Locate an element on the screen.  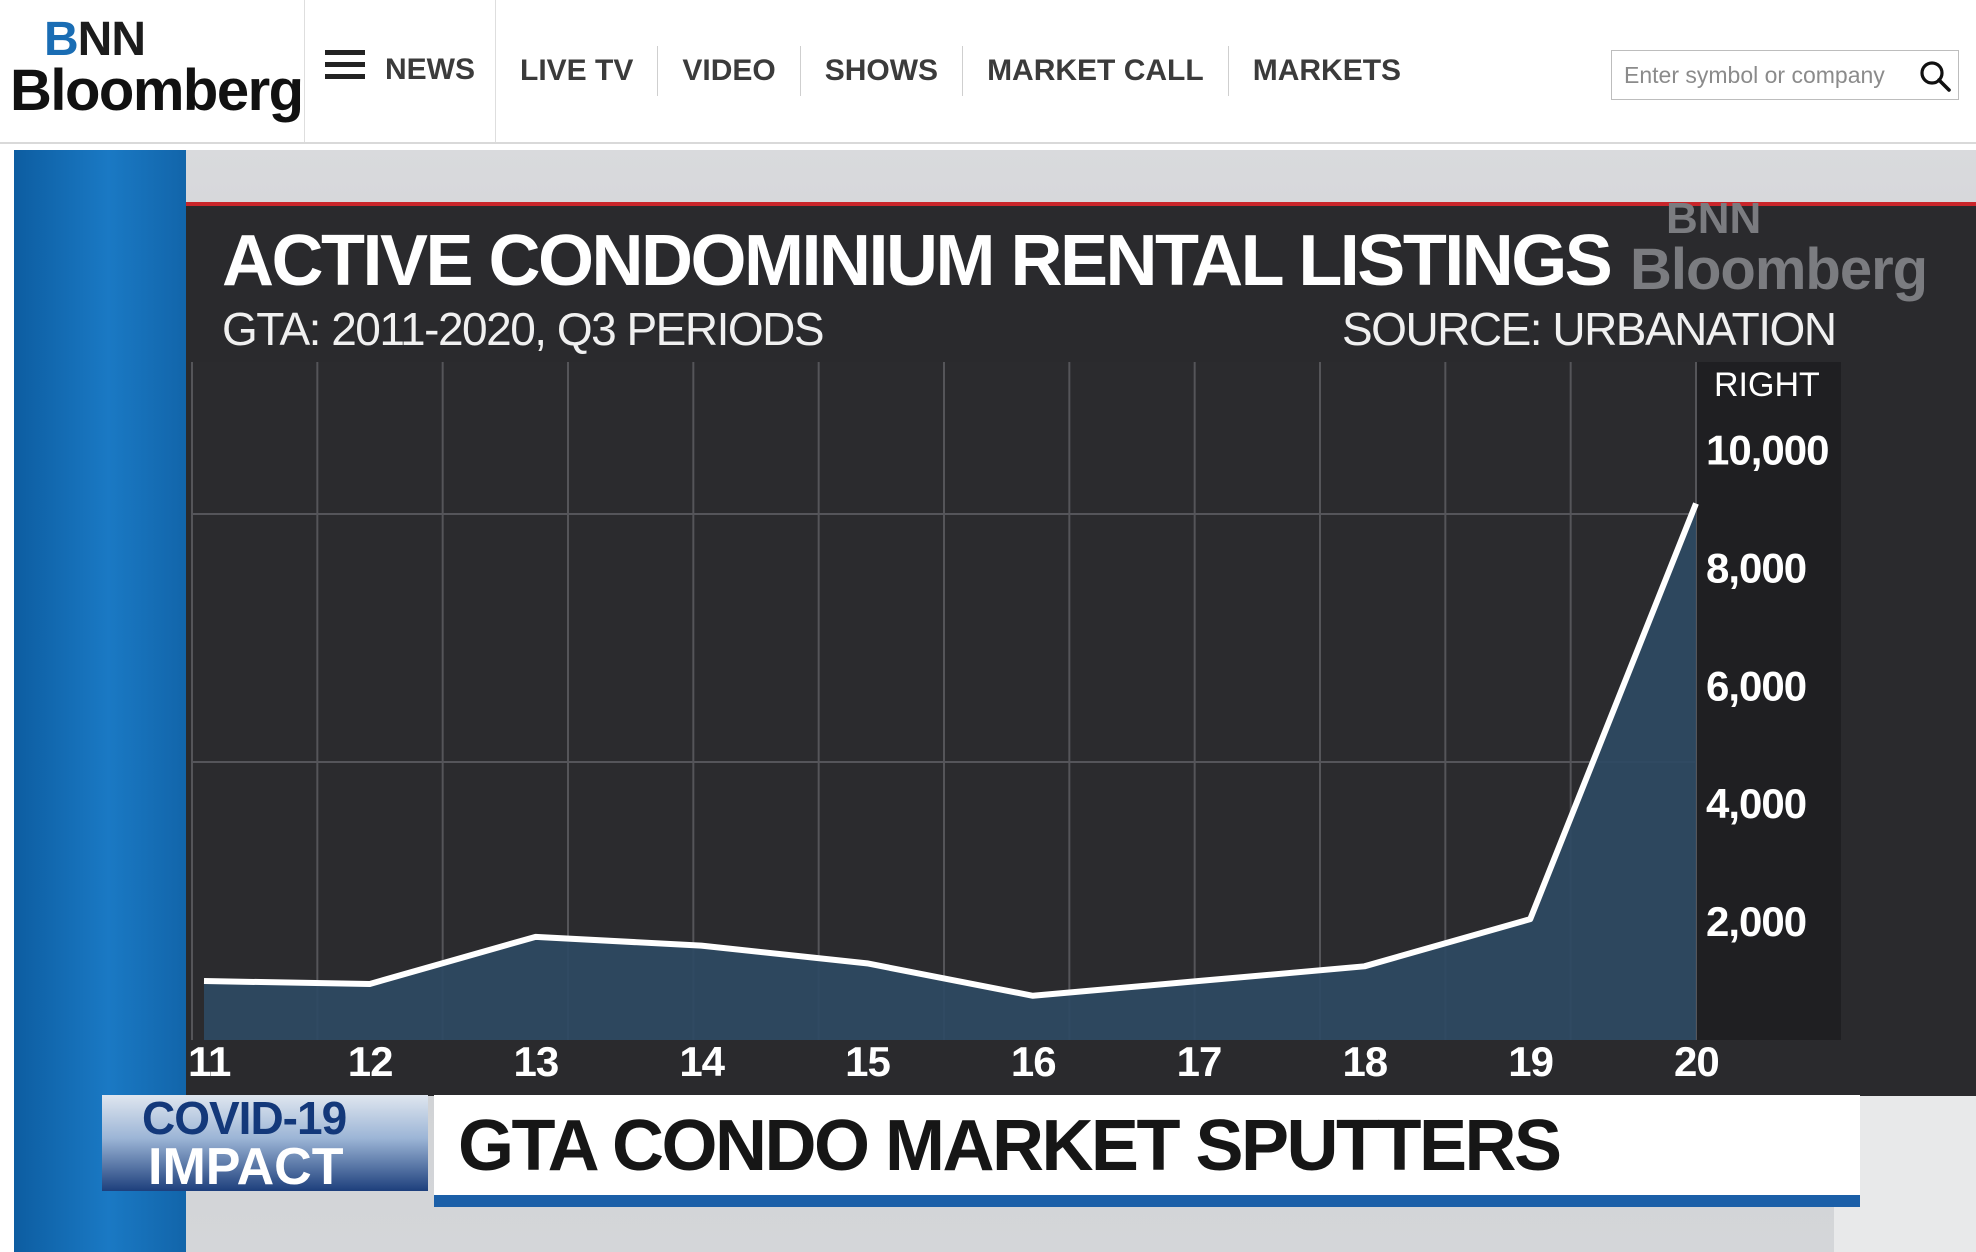
y-tick-label: 2,000 is located at coordinates (1756, 921).